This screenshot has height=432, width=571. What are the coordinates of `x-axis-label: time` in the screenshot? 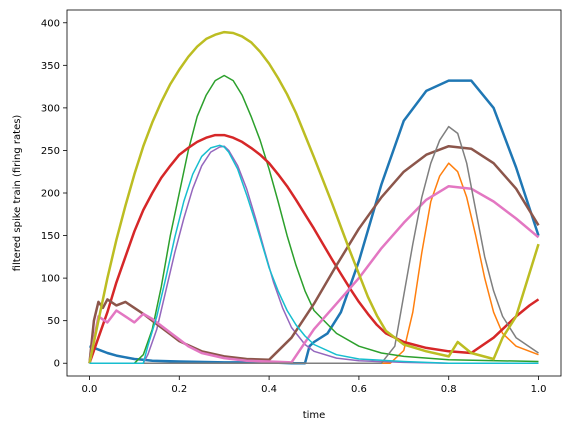 It's located at (314, 415).